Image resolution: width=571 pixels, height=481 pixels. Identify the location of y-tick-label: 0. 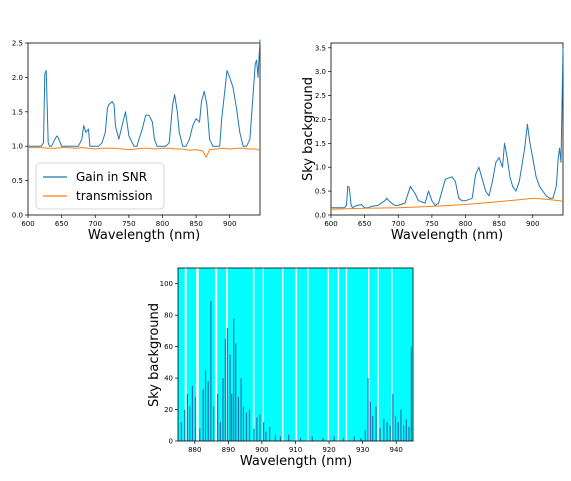
(171, 442).